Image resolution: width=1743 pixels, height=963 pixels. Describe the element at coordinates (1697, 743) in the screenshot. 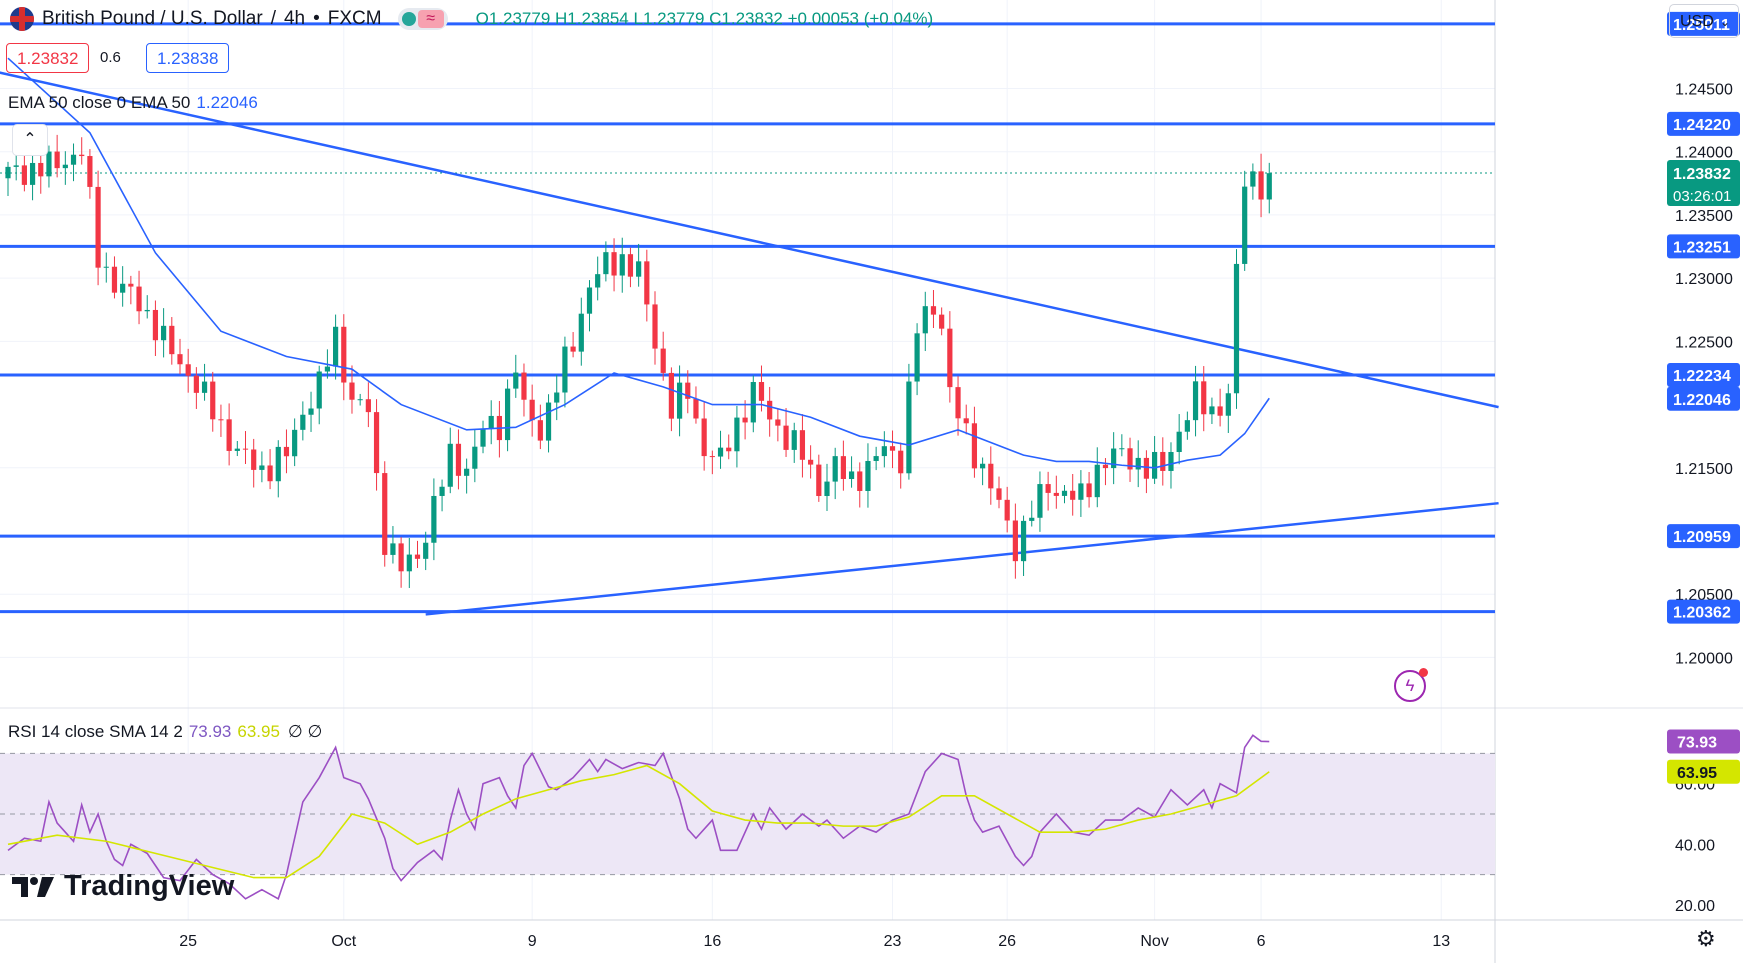

I see `rsi-value-tag-text: 73.93` at that location.